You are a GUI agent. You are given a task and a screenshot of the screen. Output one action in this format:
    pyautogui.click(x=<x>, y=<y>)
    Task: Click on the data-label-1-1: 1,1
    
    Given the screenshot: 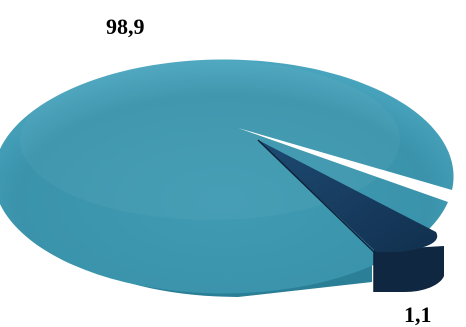 What is the action you would take?
    pyautogui.click(x=418, y=314)
    